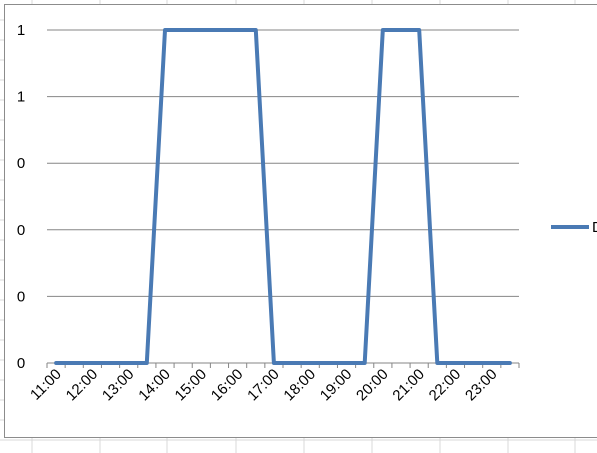 Image resolution: width=597 pixels, height=453 pixels. I want to click on x-tick-label: 14:00, so click(154, 385).